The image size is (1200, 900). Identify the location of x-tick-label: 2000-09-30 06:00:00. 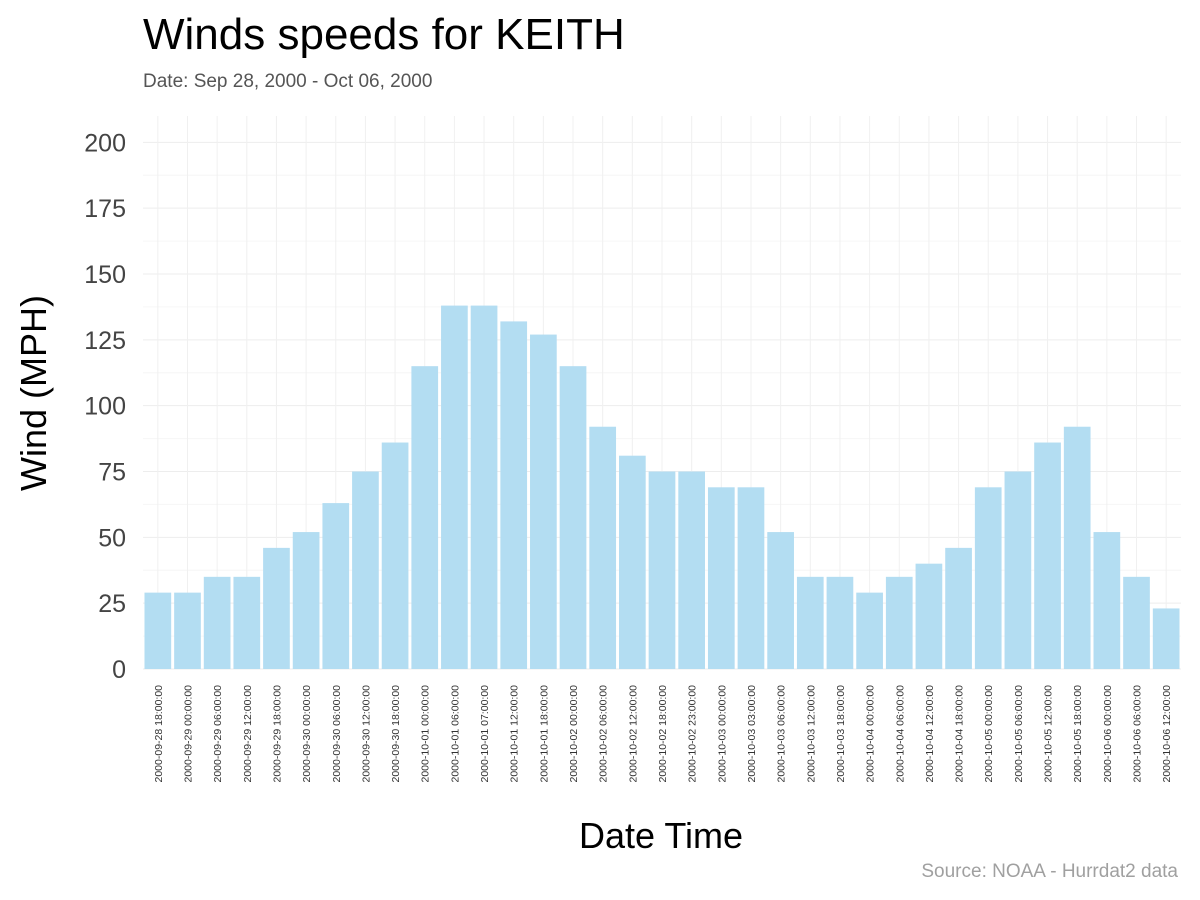
(337, 734).